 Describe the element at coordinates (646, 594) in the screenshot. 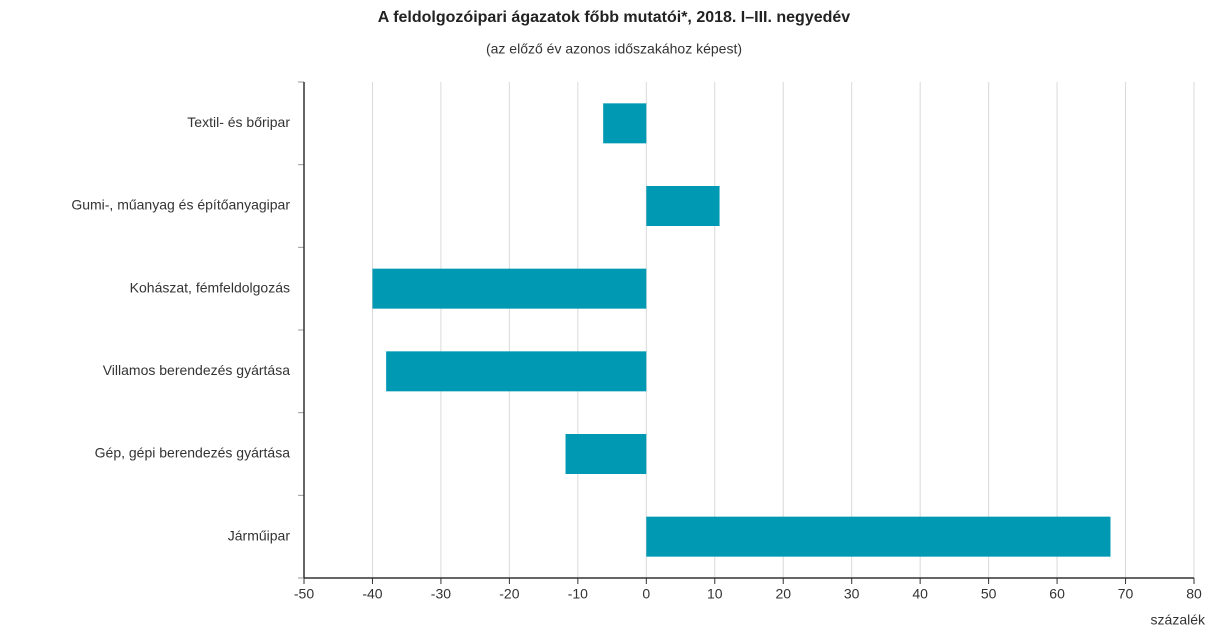

I see `x-tick-label: 0` at that location.